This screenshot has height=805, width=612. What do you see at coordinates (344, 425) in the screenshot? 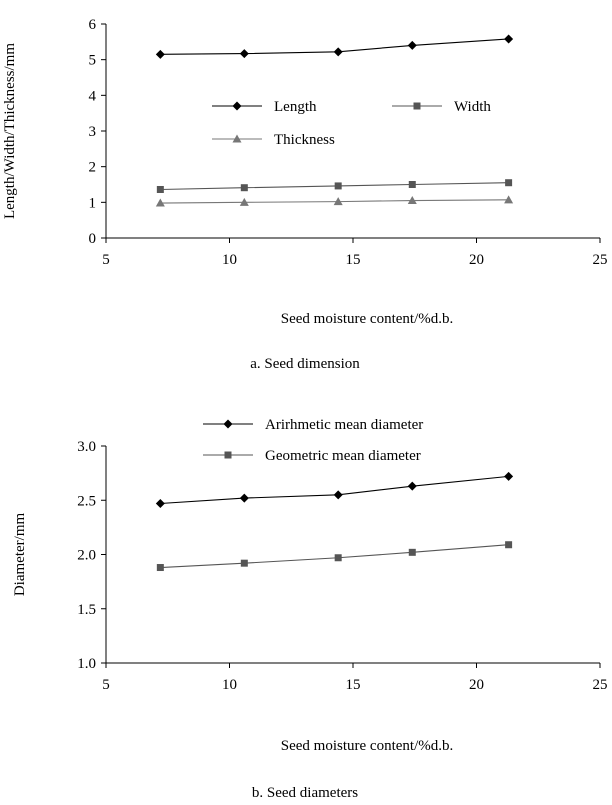
I see `legend-label: Arirhmetic mean diameter` at bounding box center [344, 425].